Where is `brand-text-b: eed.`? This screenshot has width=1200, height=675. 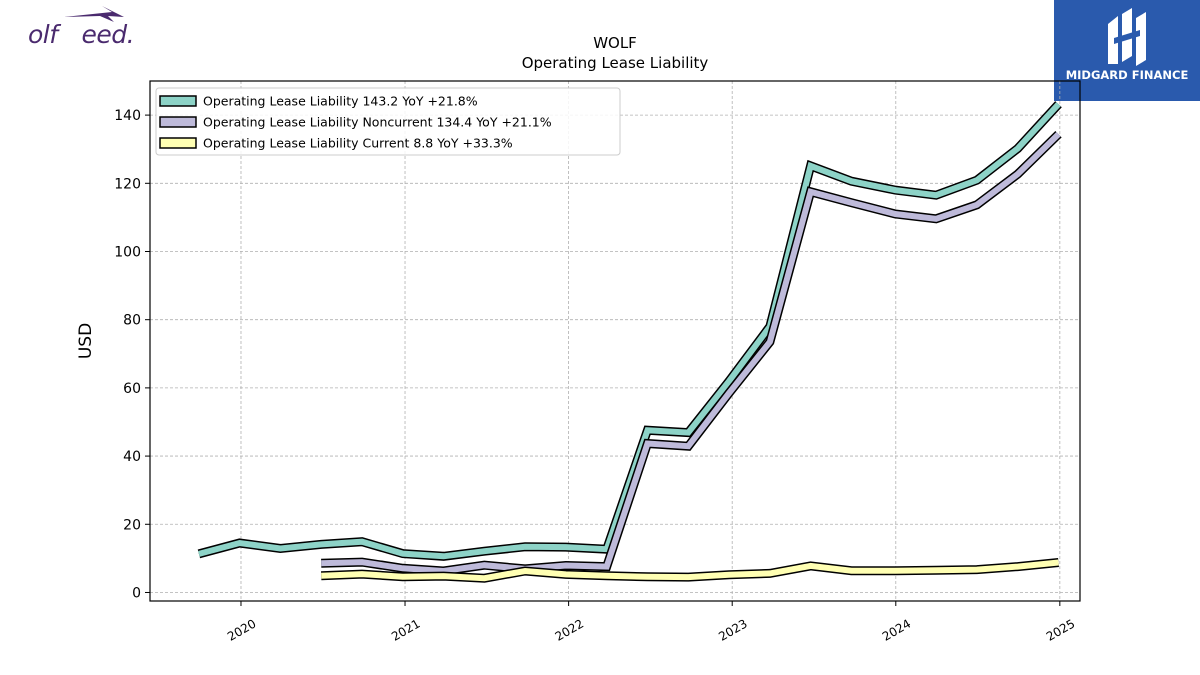 brand-text-b: eed. is located at coordinates (108, 34).